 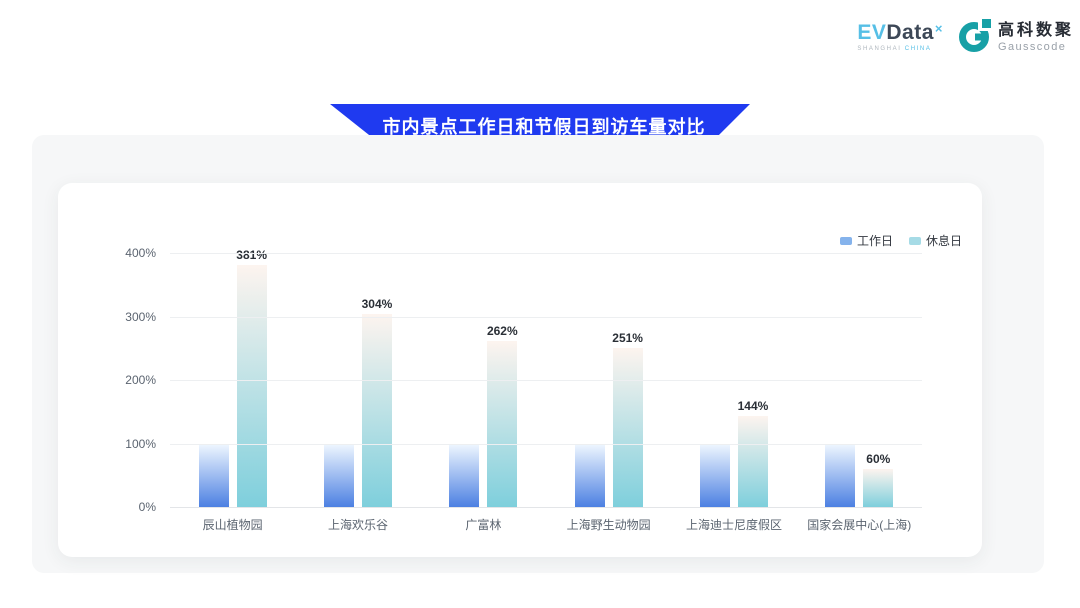 I want to click on x-axis-category-label: 上海迪士尼度假区, so click(x=733, y=525).